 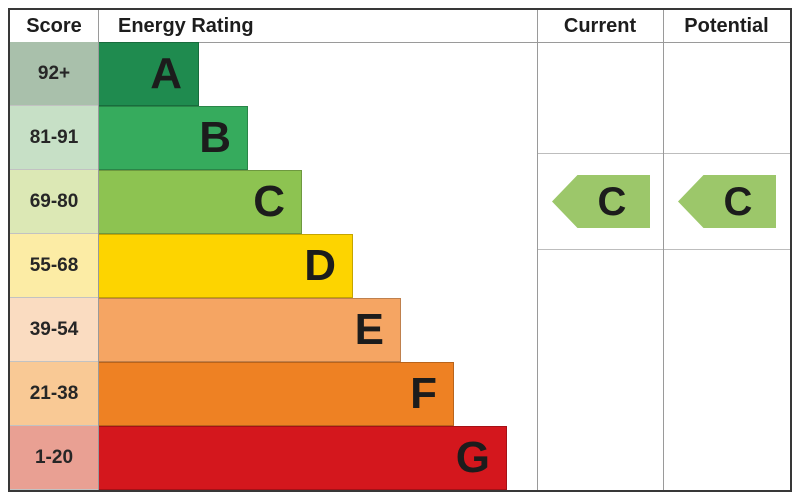 I want to click on current-rating-letter: C, so click(x=612, y=201).